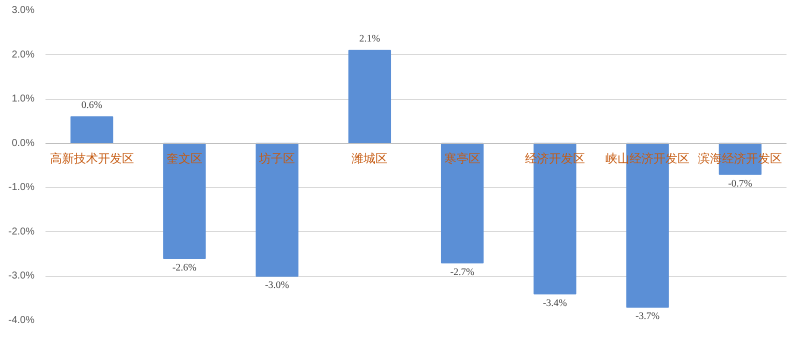  Describe the element at coordinates (370, 158) in the screenshot. I see `x-tick-label: 潍城区` at that location.